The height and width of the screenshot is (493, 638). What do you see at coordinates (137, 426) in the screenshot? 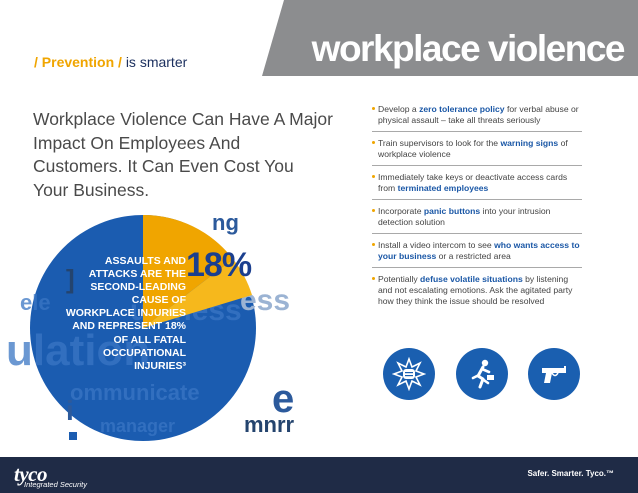
I see `svg-text: manager` at bounding box center [137, 426].